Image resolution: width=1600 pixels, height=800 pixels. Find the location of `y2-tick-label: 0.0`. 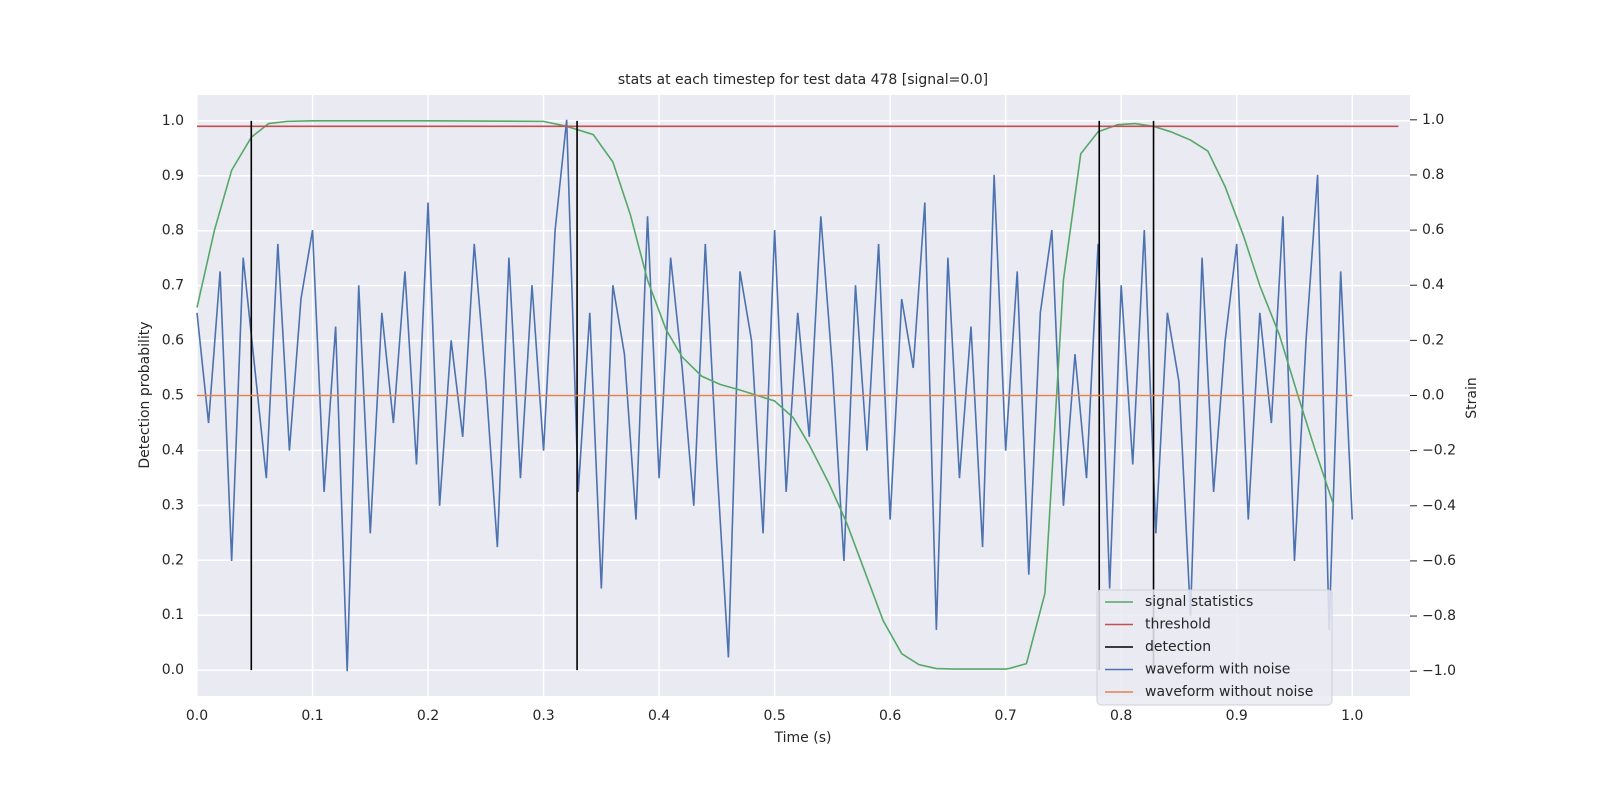

y2-tick-label: 0.0 is located at coordinates (1433, 396).